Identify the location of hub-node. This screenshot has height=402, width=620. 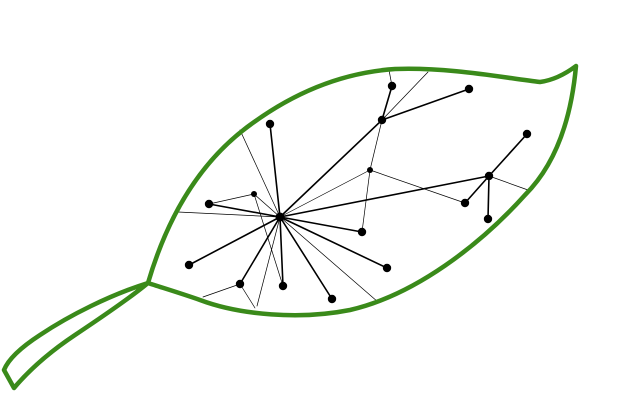
(280, 217).